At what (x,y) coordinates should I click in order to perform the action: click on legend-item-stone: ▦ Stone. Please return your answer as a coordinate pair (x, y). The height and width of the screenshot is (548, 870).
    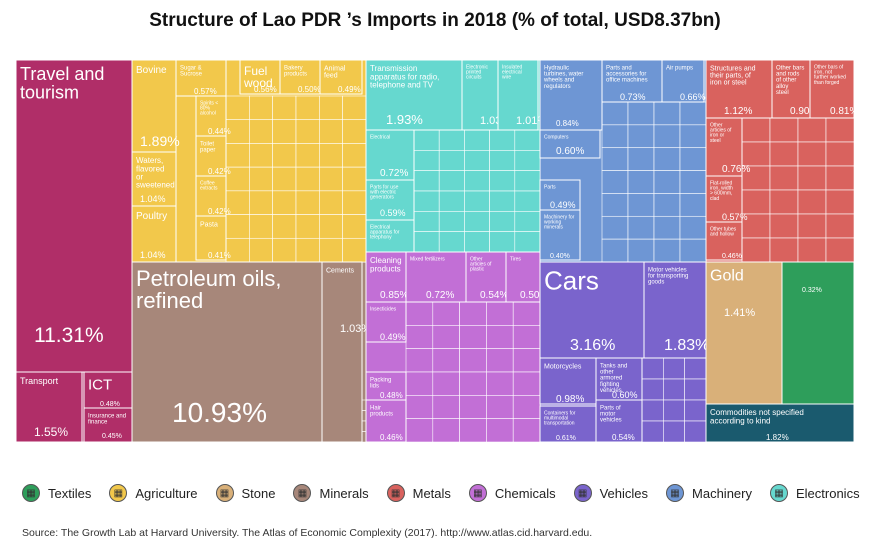
    Looking at the image, I should click on (245, 493).